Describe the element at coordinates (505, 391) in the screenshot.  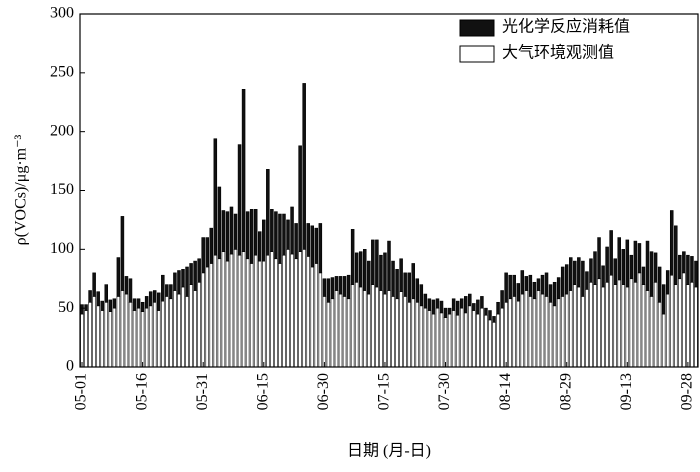
I see `x-tick-label: 08-14` at that location.